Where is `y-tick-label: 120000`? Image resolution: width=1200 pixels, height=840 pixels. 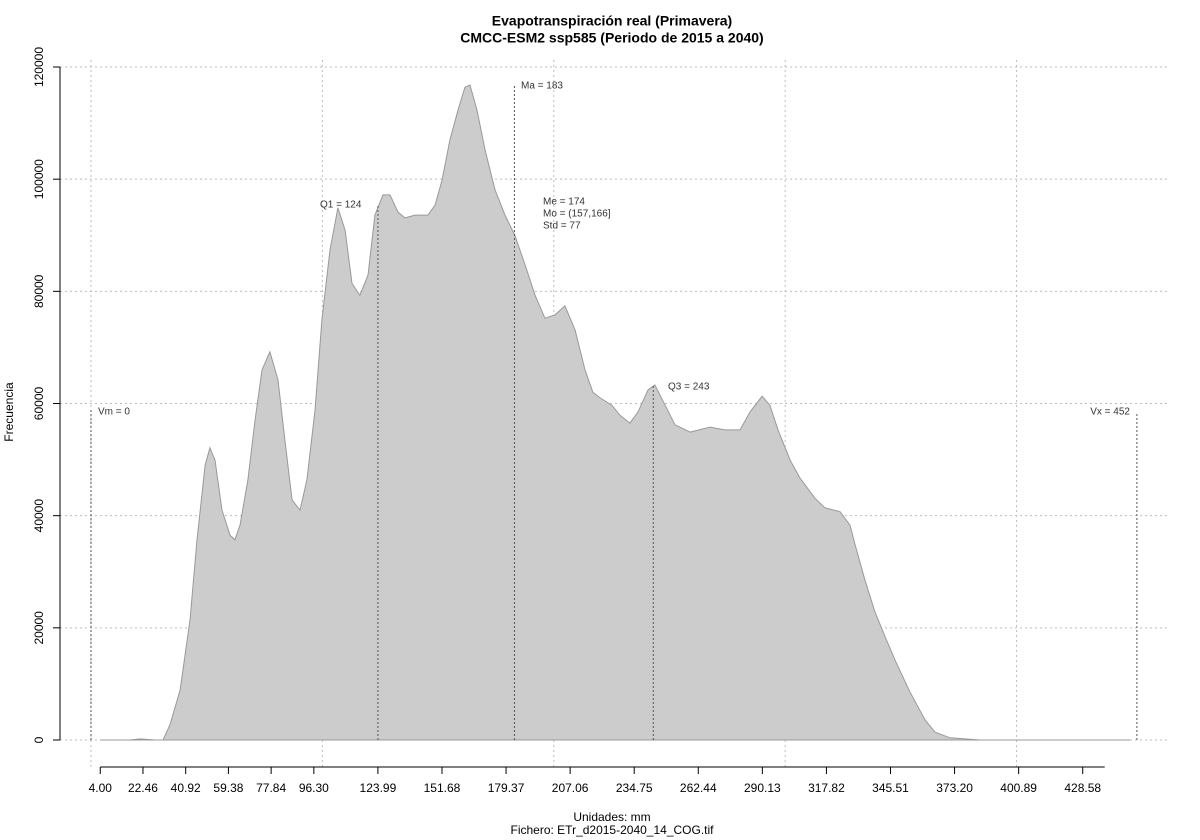 y-tick-label: 120000 is located at coordinates (39, 67).